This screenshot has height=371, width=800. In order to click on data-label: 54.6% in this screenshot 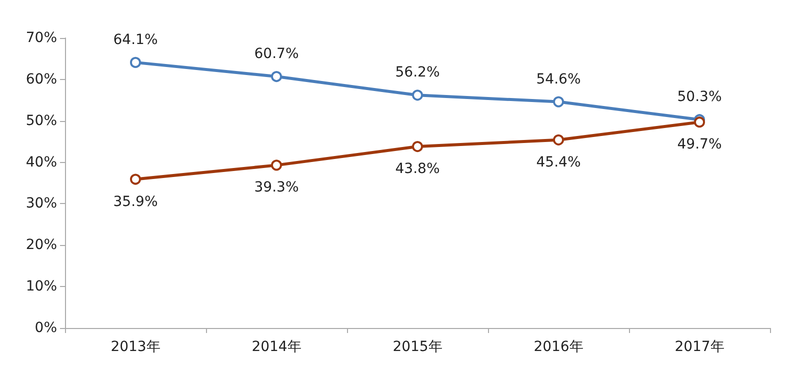, I will do `click(558, 79)`.